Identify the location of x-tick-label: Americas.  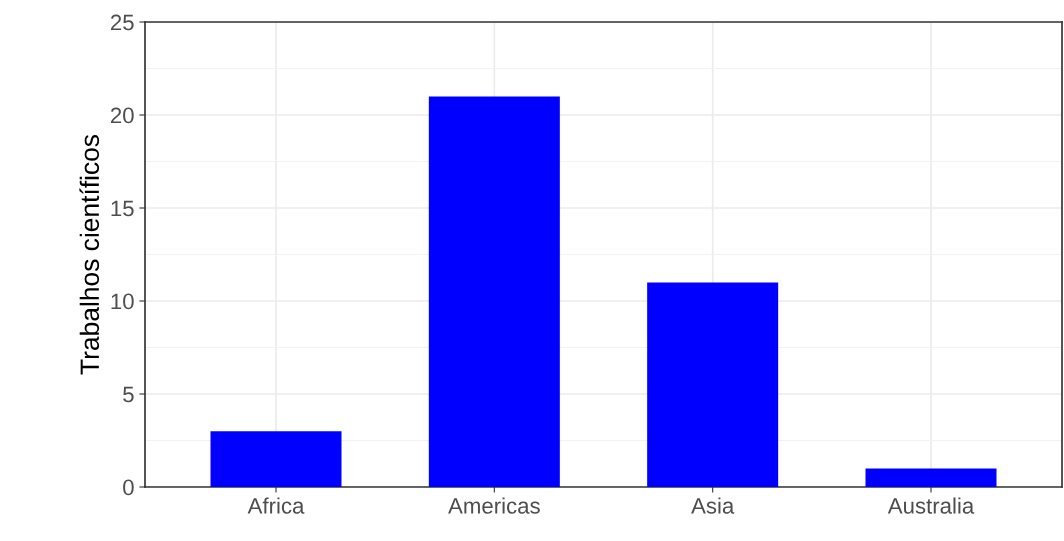
(494, 505).